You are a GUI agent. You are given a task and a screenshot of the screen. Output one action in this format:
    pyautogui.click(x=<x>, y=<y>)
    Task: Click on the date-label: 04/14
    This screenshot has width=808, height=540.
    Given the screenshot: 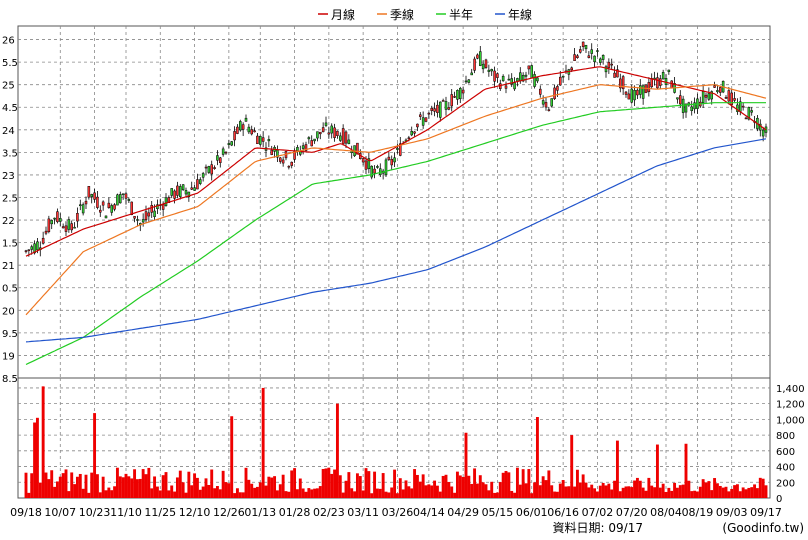 What is the action you would take?
    pyautogui.click(x=429, y=512)
    